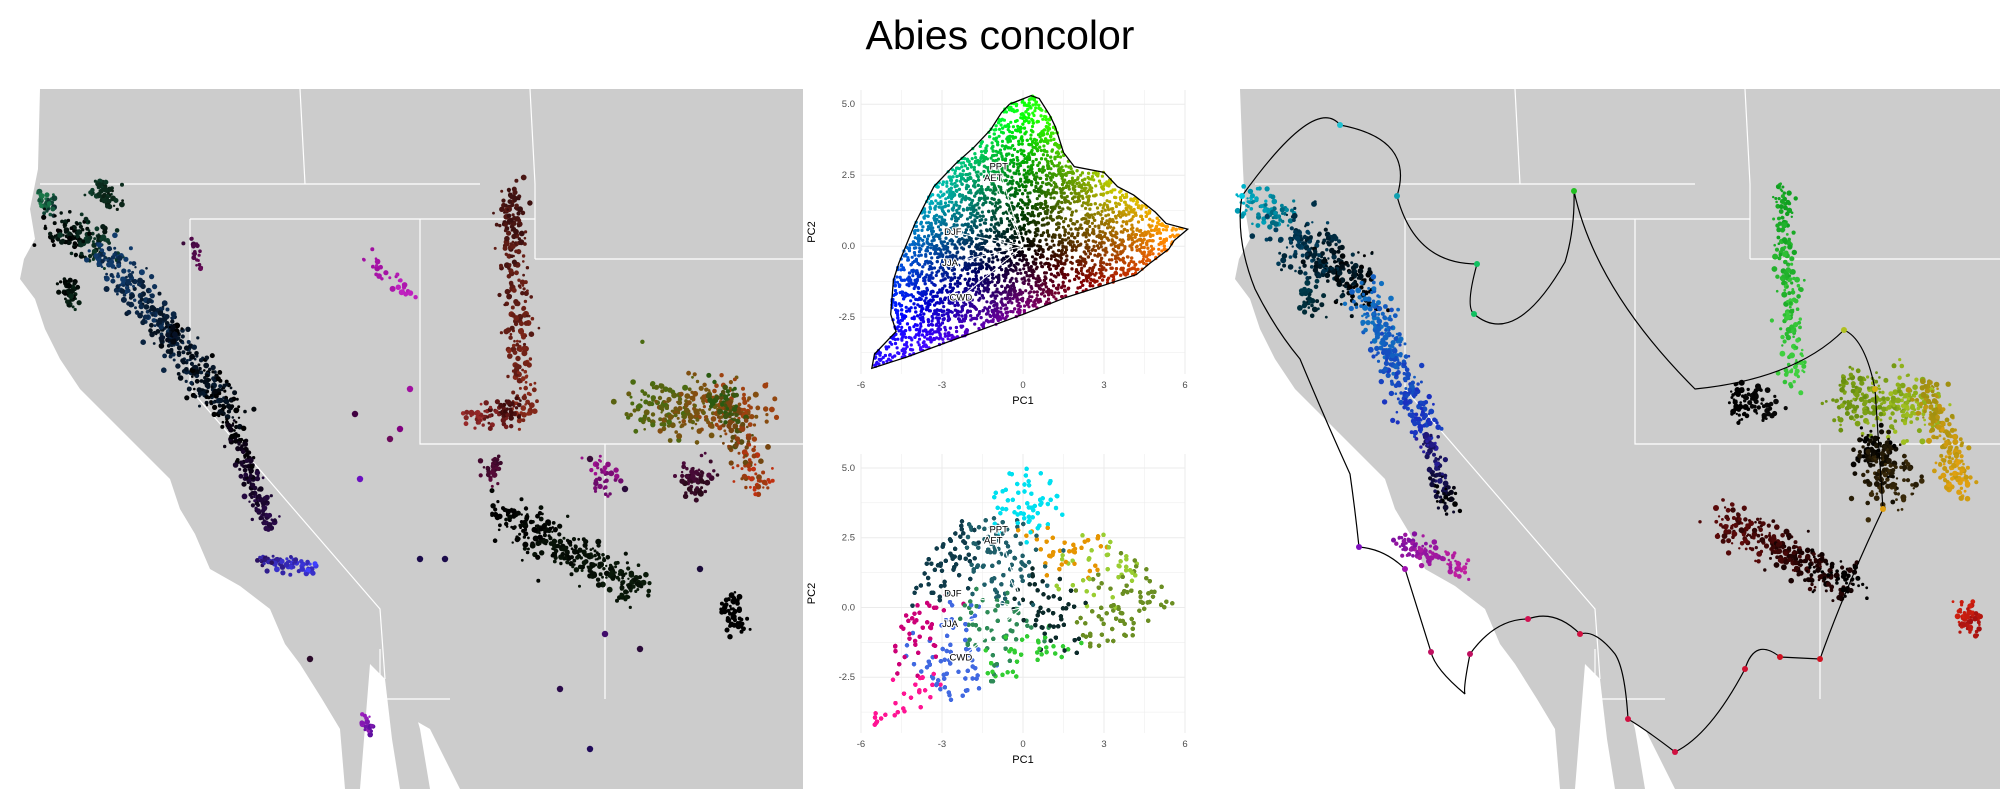  I want to click on page-title: Abies concolor, so click(1000, 35).